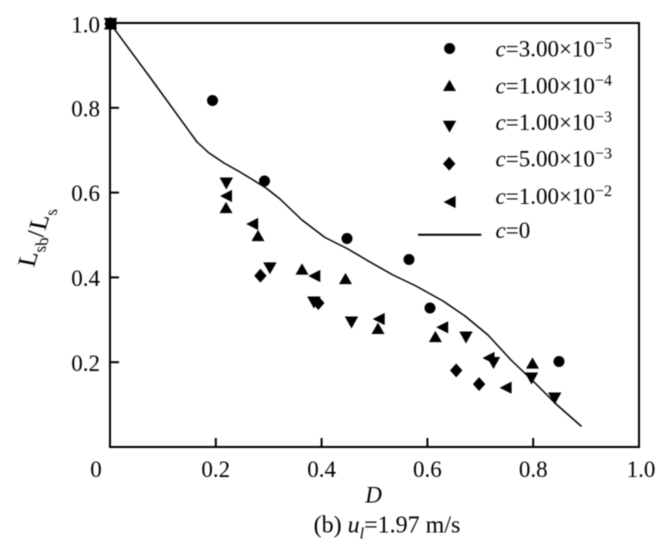  Describe the element at coordinates (554, 85) in the screenshot. I see `svg-text: c=1.00×10−4` at that location.